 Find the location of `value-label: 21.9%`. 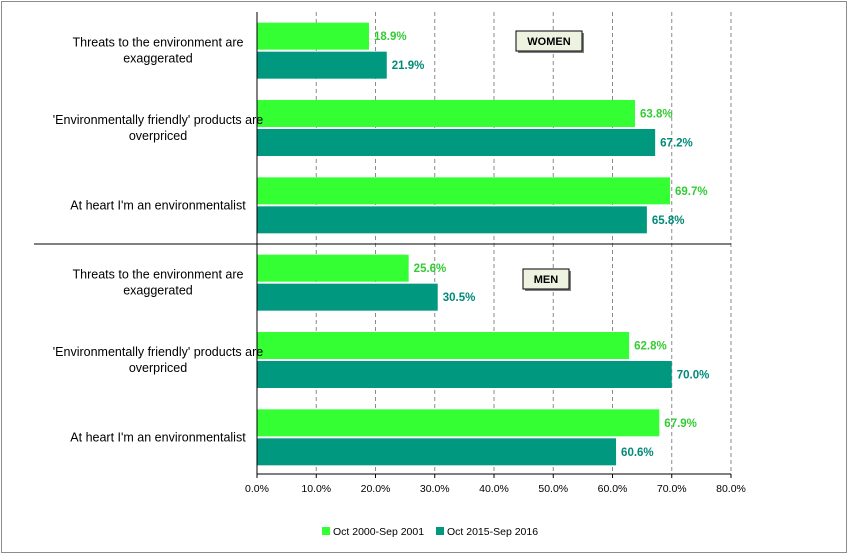

value-label: 21.9% is located at coordinates (408, 66).